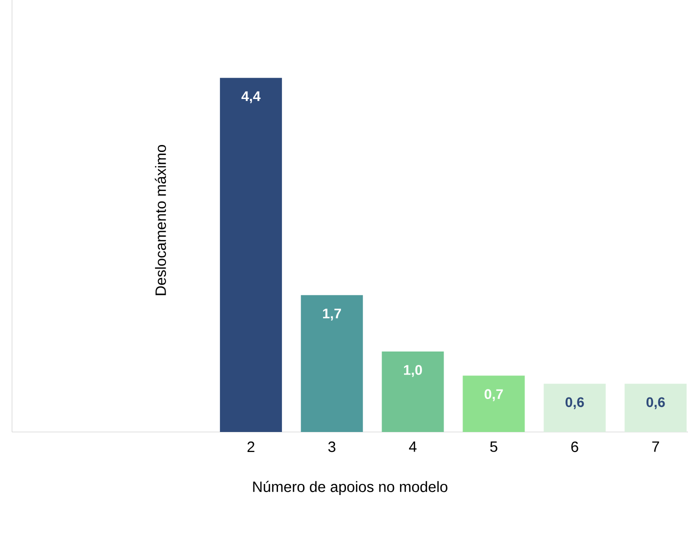 This screenshot has height=540, width=688. What do you see at coordinates (574, 447) in the screenshot?
I see `x-tick-label: 6` at bounding box center [574, 447].